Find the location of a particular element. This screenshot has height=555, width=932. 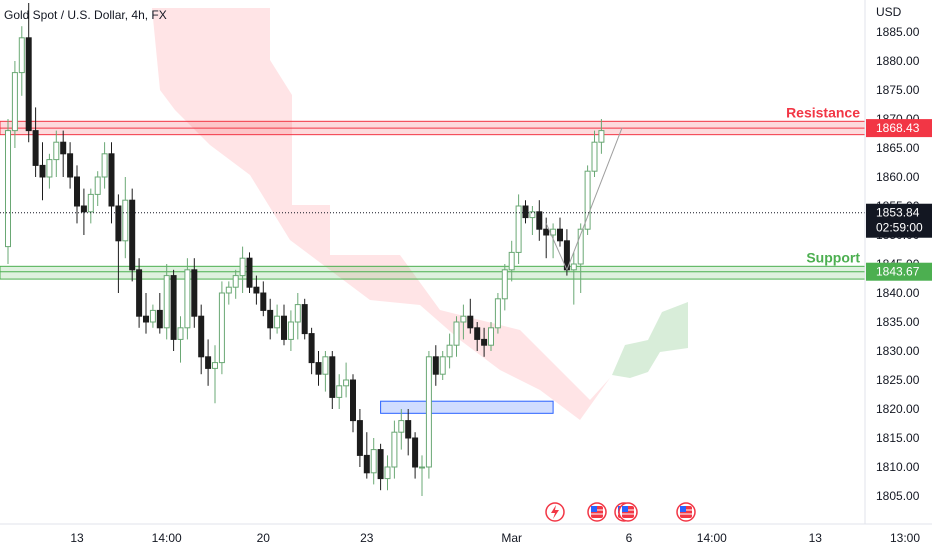

lightning-icon is located at coordinates (555, 512).